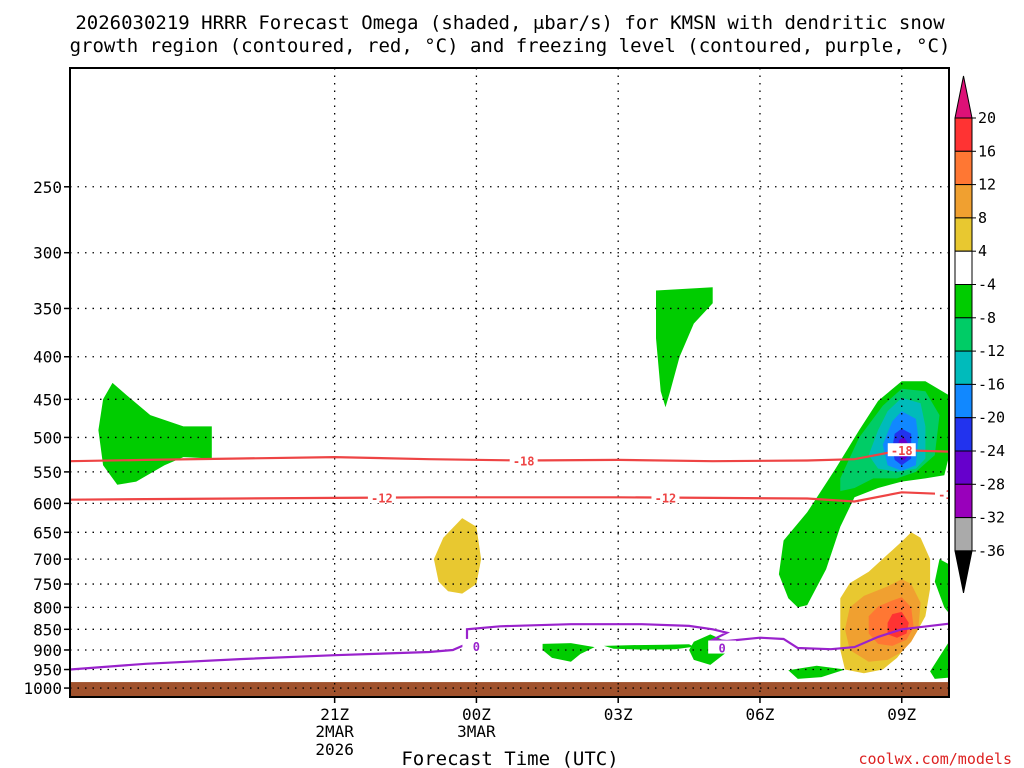  What do you see at coordinates (334, 749) in the screenshot?
I see `x-tick-sublabel: 2026` at bounding box center [334, 749].